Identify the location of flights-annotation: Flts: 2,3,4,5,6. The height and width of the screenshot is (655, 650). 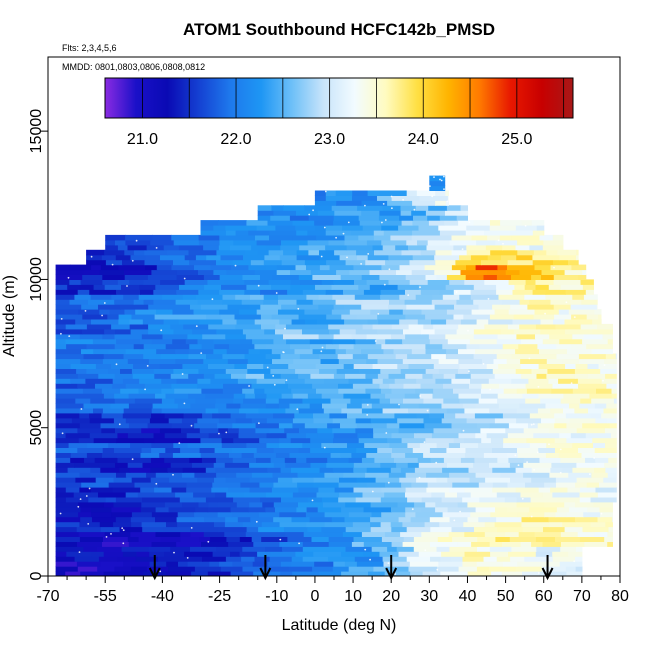
(89, 48).